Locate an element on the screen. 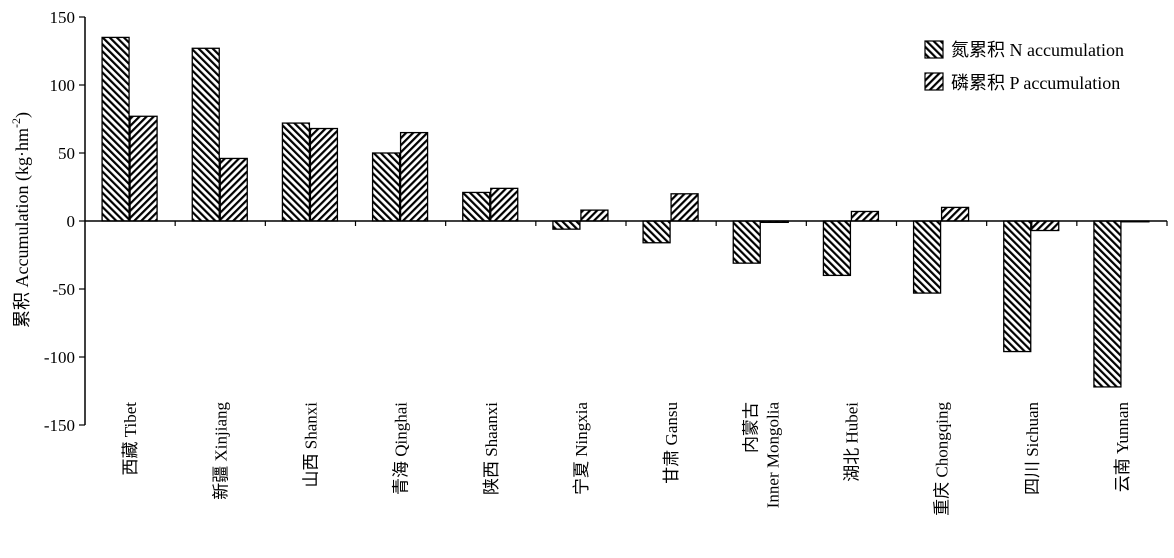  bar-series1-cat8 is located at coordinates (746, 242).